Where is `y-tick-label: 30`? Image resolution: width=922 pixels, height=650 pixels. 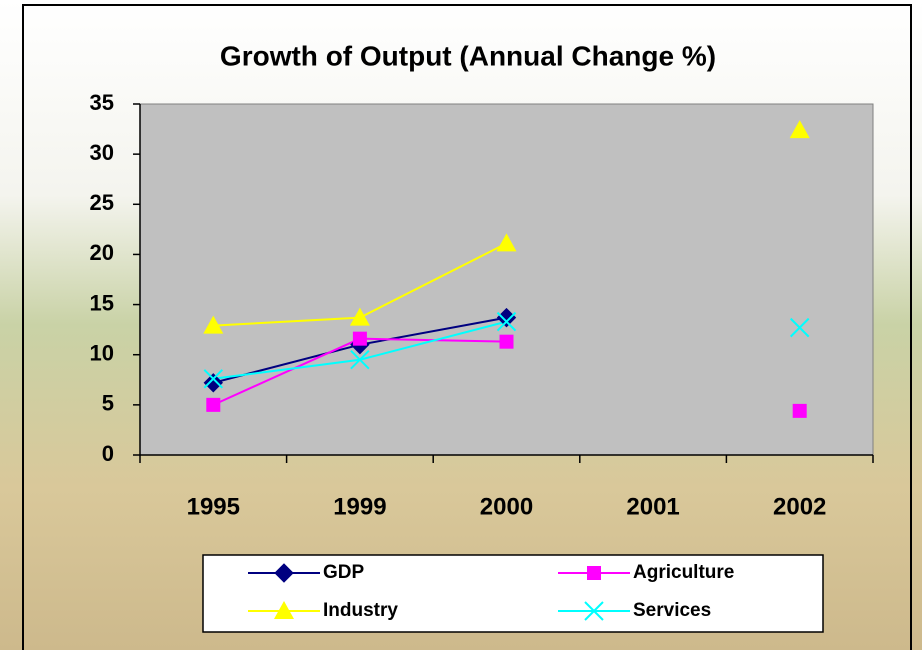
y-tick-label: 30 is located at coordinates (102, 152).